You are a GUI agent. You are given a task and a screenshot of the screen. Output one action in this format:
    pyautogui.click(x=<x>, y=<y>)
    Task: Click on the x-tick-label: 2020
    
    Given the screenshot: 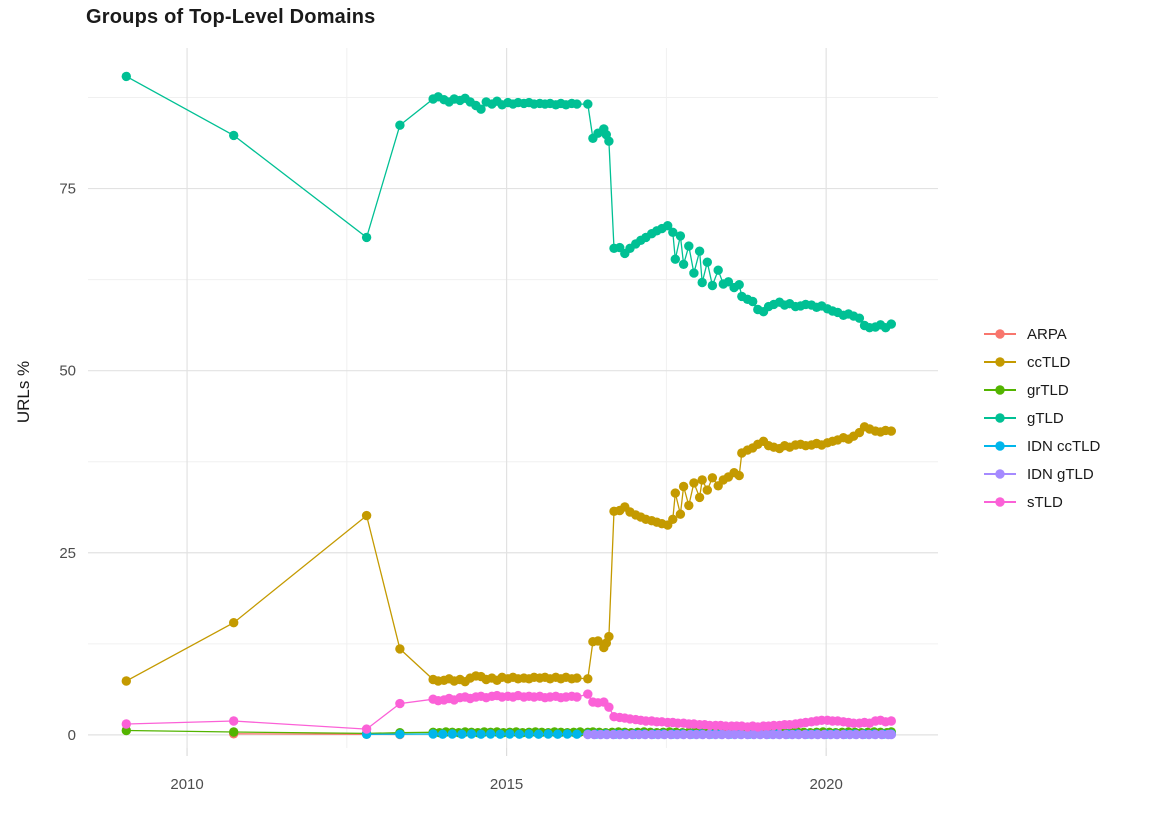 What is the action you would take?
    pyautogui.click(x=825, y=784)
    